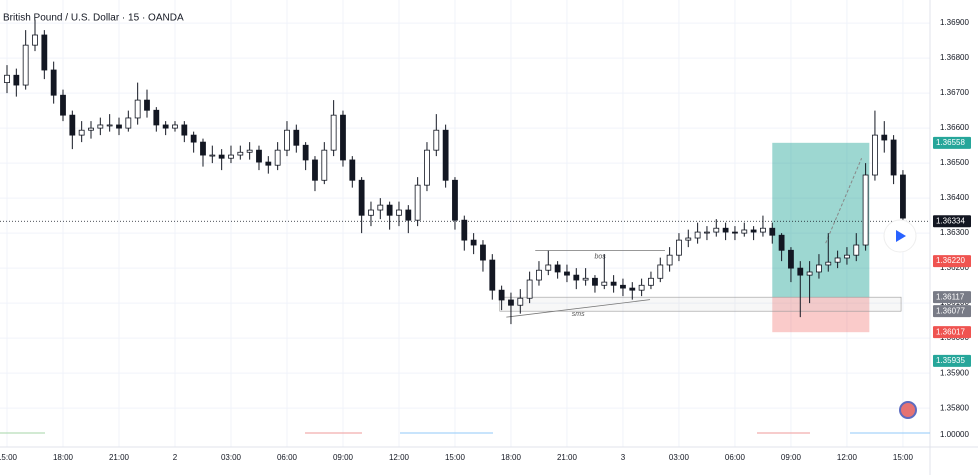 This screenshot has width=978, height=475. What do you see at coordinates (287, 457) in the screenshot?
I see `x-tick-label: 06:00` at bounding box center [287, 457].